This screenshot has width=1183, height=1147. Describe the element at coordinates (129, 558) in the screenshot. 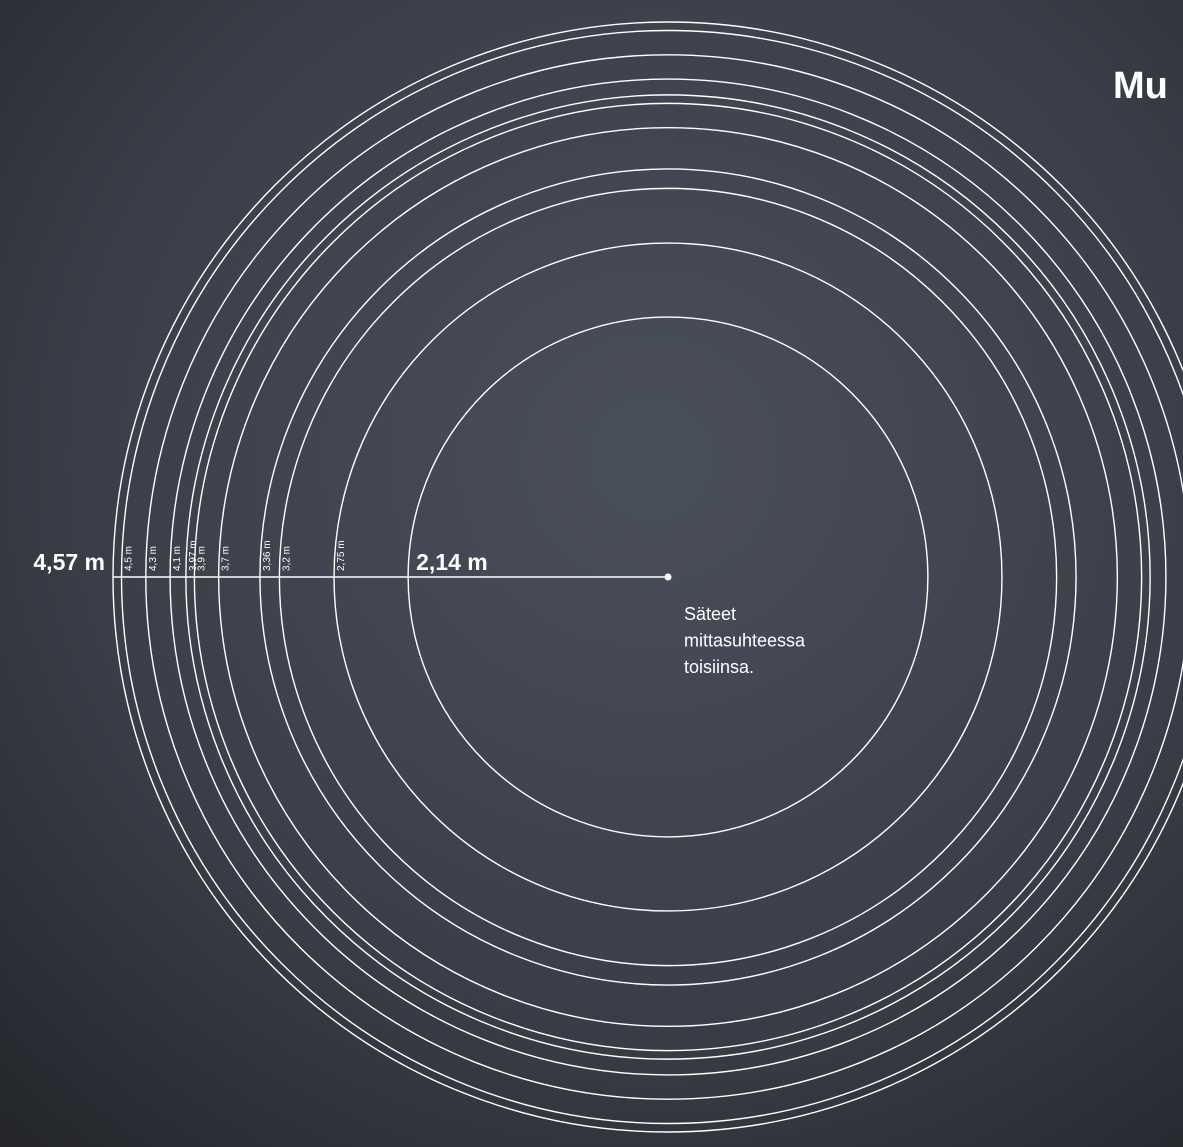

I see `radius-label: 4,5 m` at that location.